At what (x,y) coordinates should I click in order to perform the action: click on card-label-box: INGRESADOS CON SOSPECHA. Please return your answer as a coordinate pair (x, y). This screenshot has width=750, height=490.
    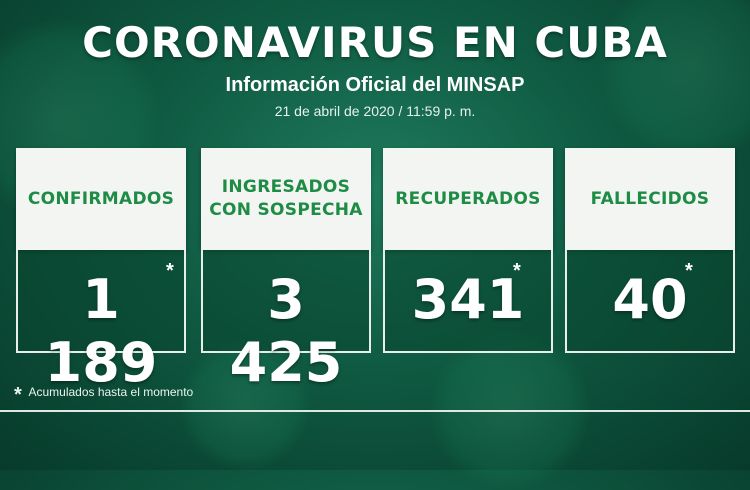
    Looking at the image, I should click on (286, 199).